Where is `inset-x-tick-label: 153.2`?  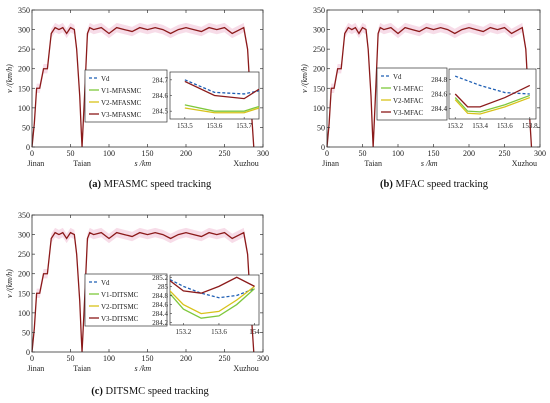
inset-x-tick-label: 153.2 is located at coordinates (183, 332).